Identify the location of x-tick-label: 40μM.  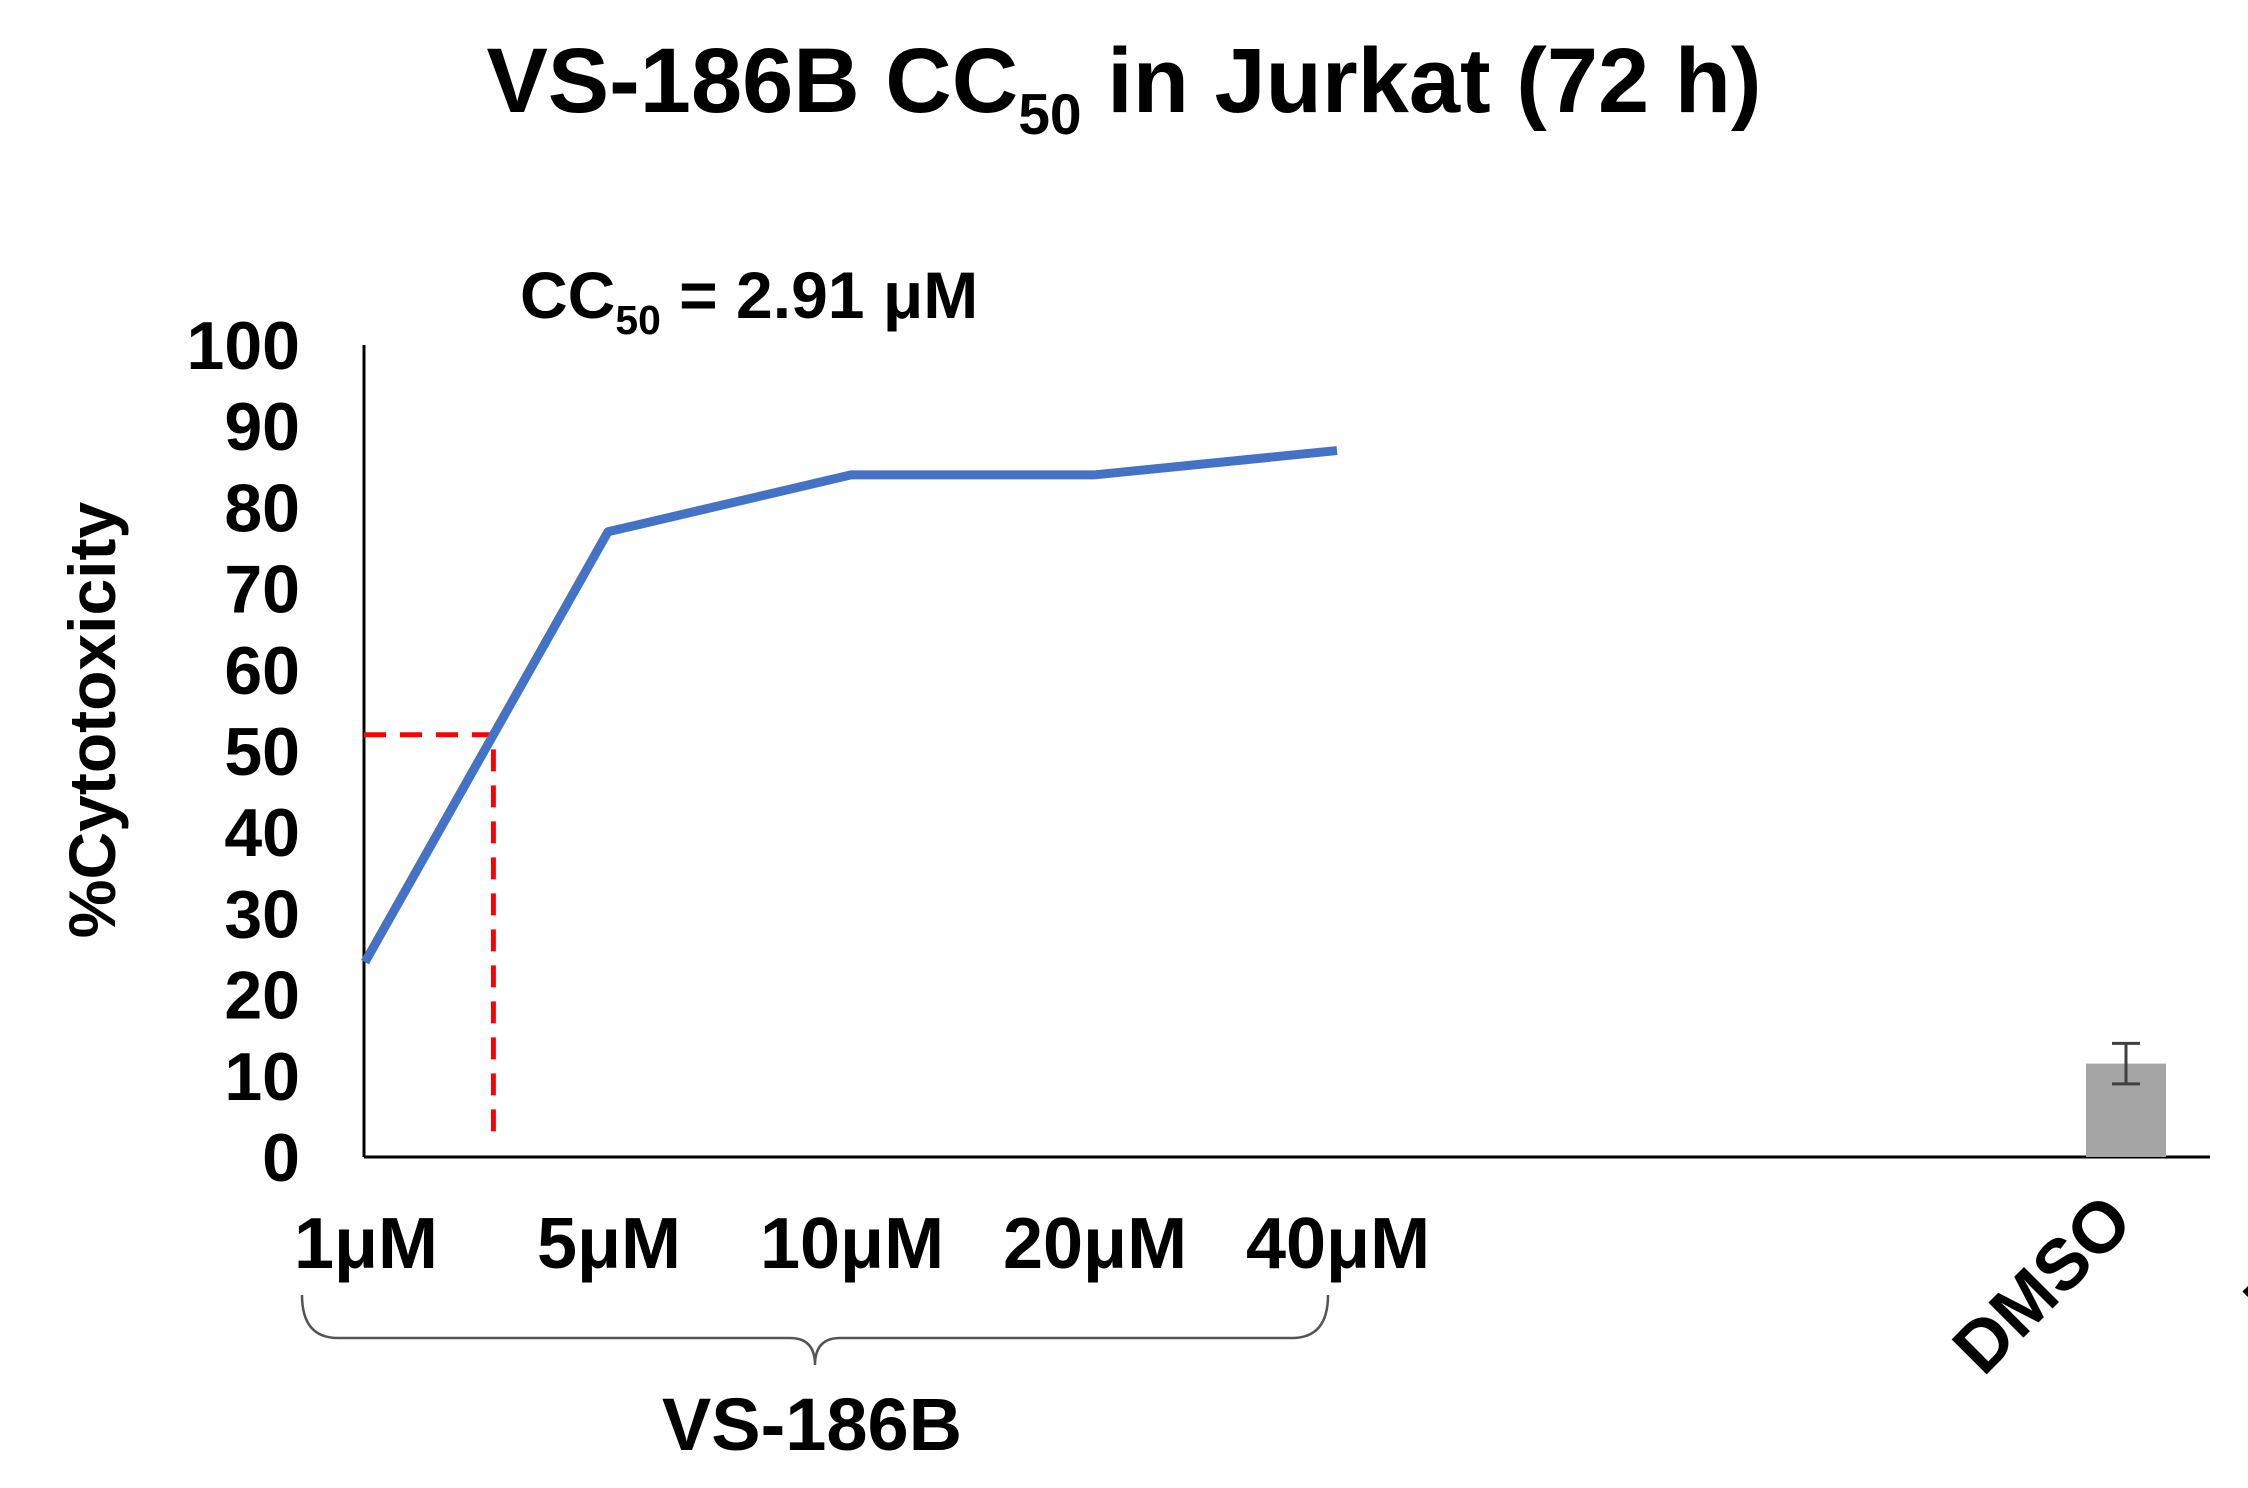
(1338, 1244).